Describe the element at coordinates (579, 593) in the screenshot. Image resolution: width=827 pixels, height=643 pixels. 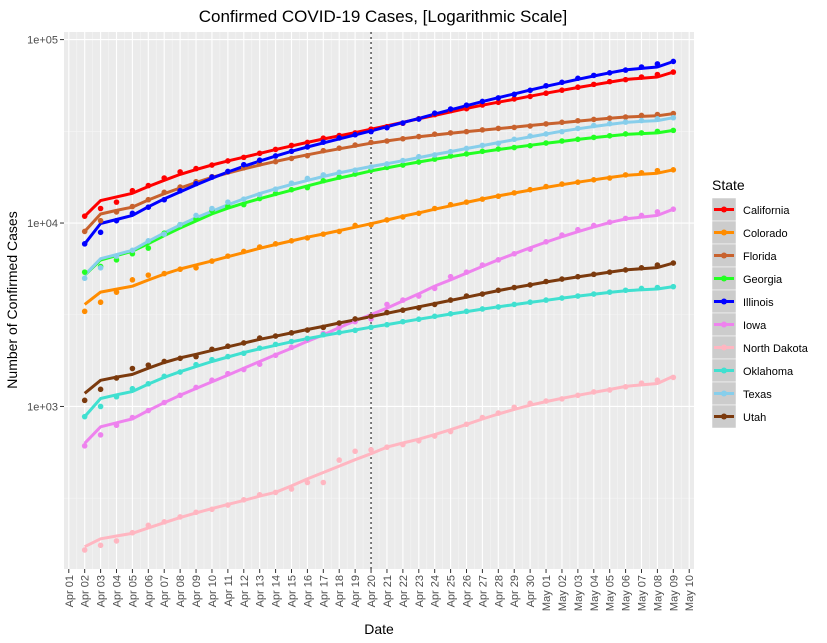
I see `x-tick-label: May 03` at that location.